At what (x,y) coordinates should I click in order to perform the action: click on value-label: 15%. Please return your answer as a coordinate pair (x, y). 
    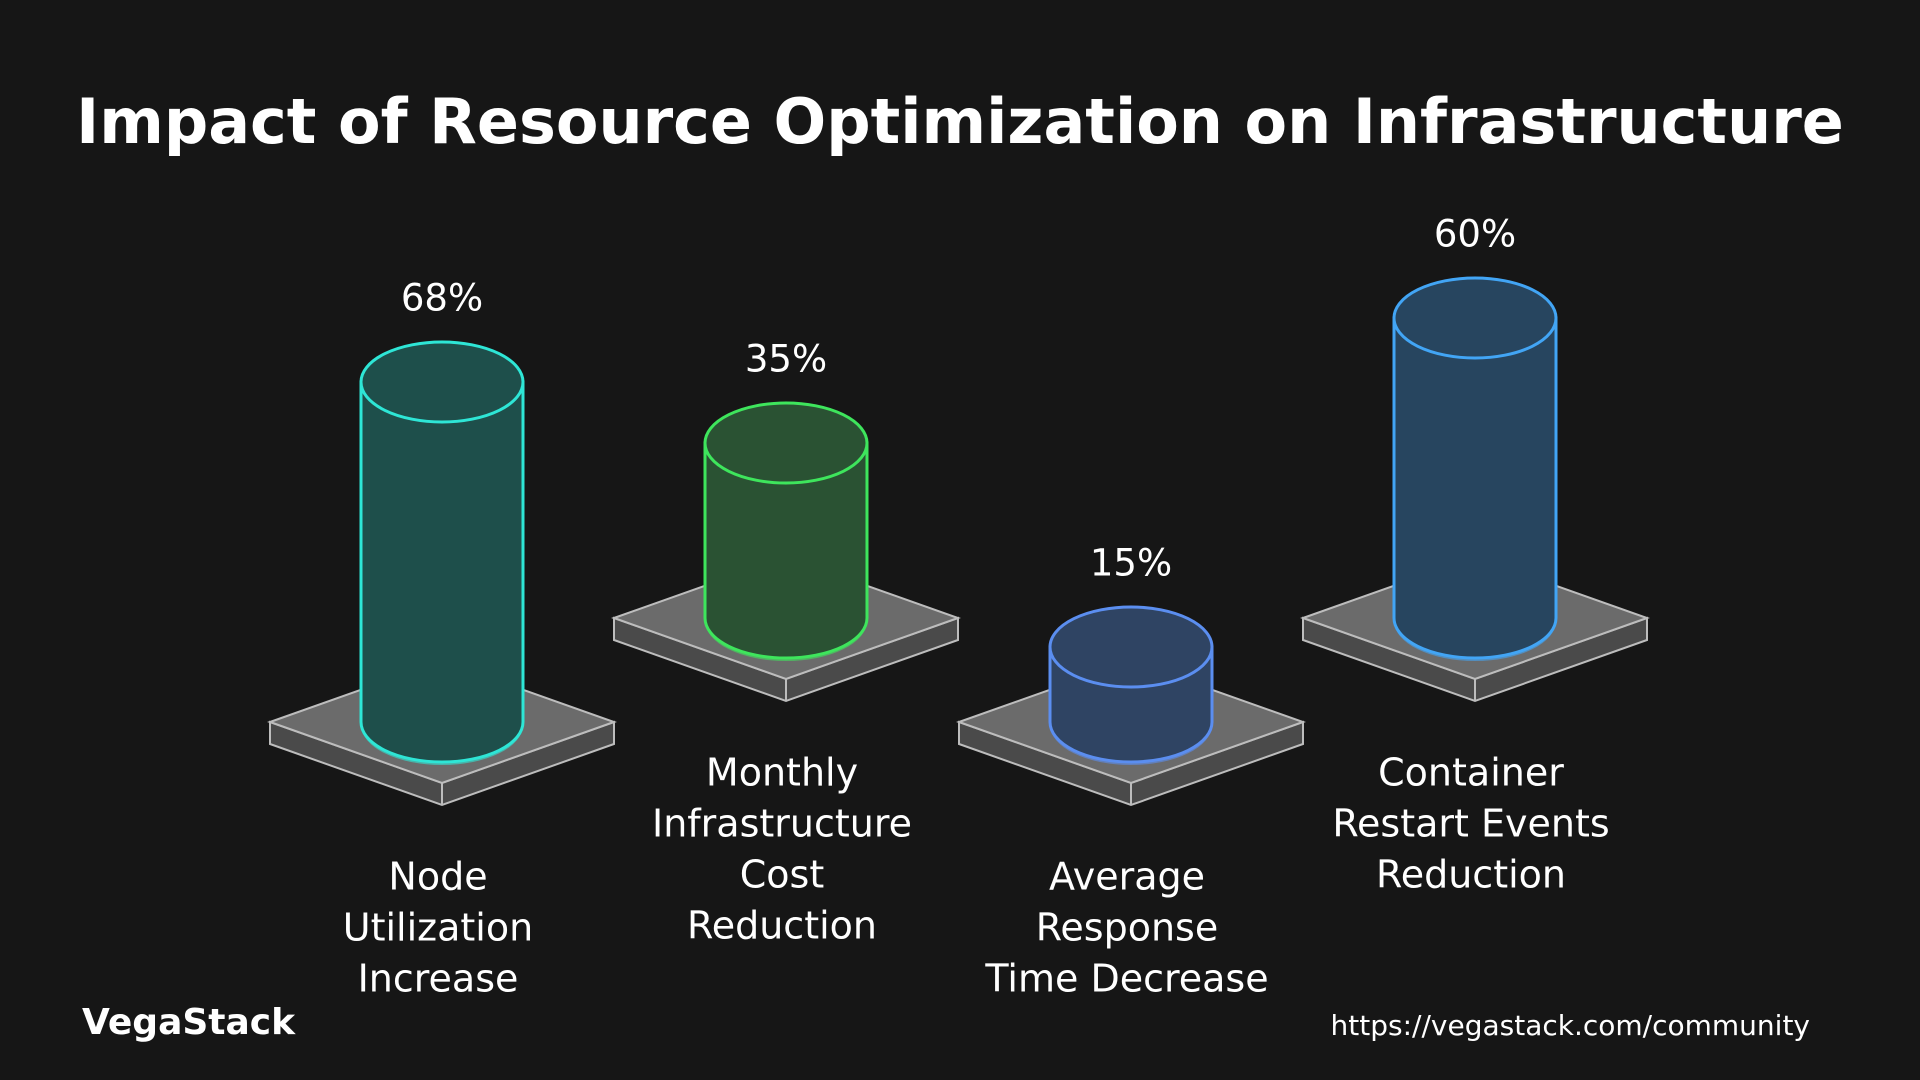
    Looking at the image, I should click on (1131, 563).